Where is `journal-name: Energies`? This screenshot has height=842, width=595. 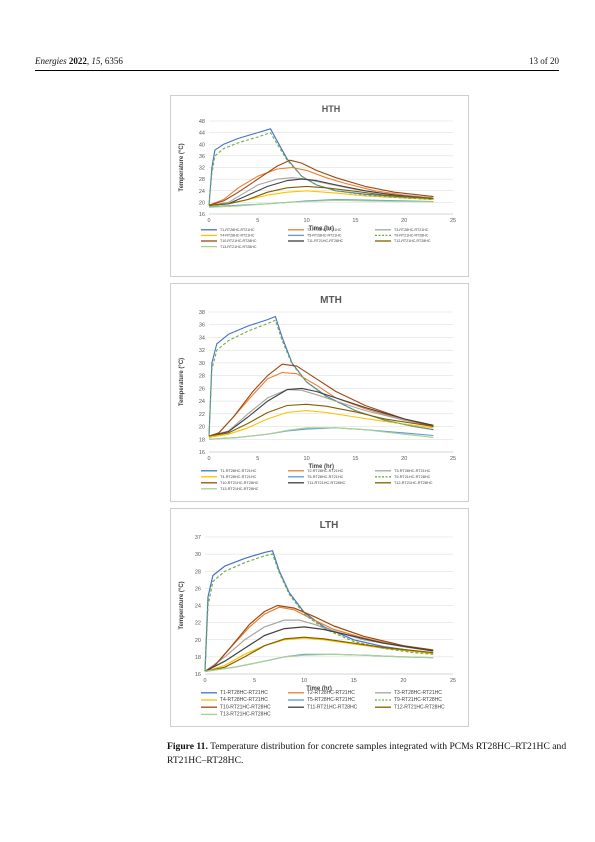 journal-name: Energies is located at coordinates (51, 61).